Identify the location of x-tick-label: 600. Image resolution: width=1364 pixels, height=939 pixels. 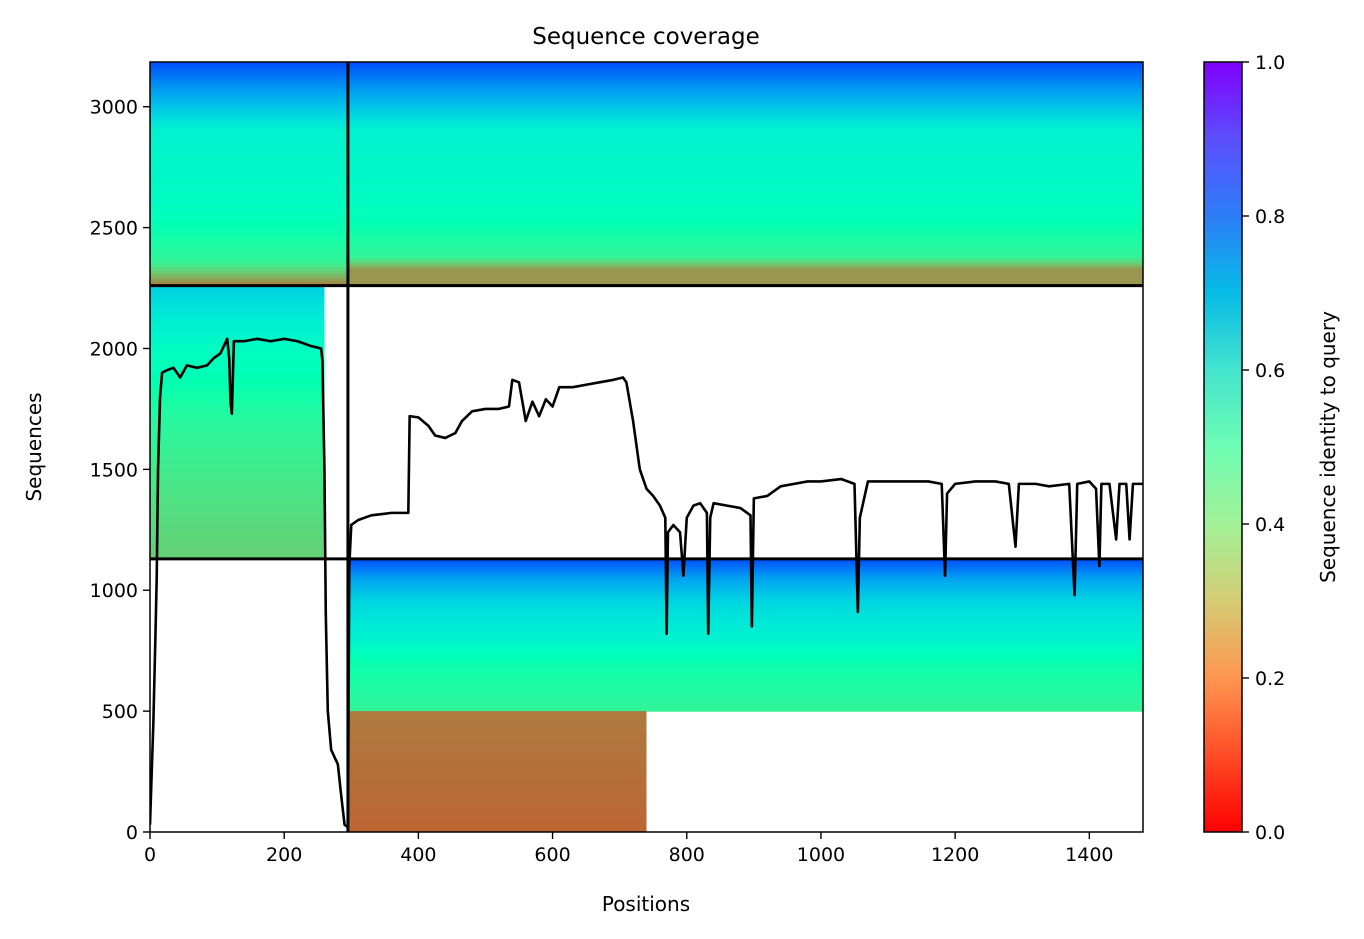
(552, 855).